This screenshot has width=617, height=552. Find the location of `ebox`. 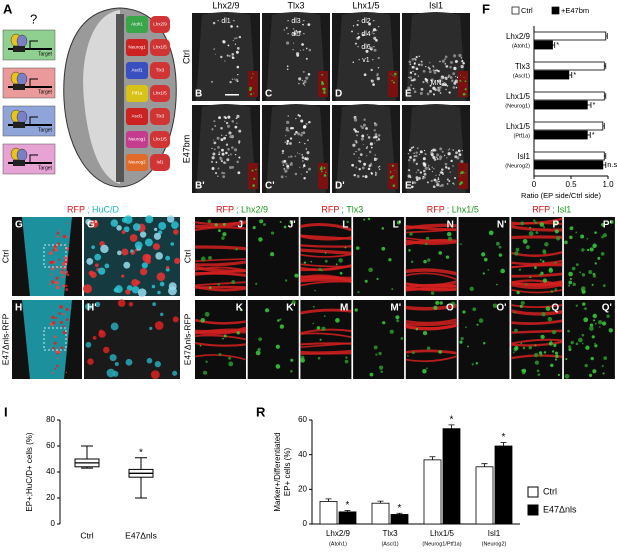

ebox is located at coordinates (19, 163).